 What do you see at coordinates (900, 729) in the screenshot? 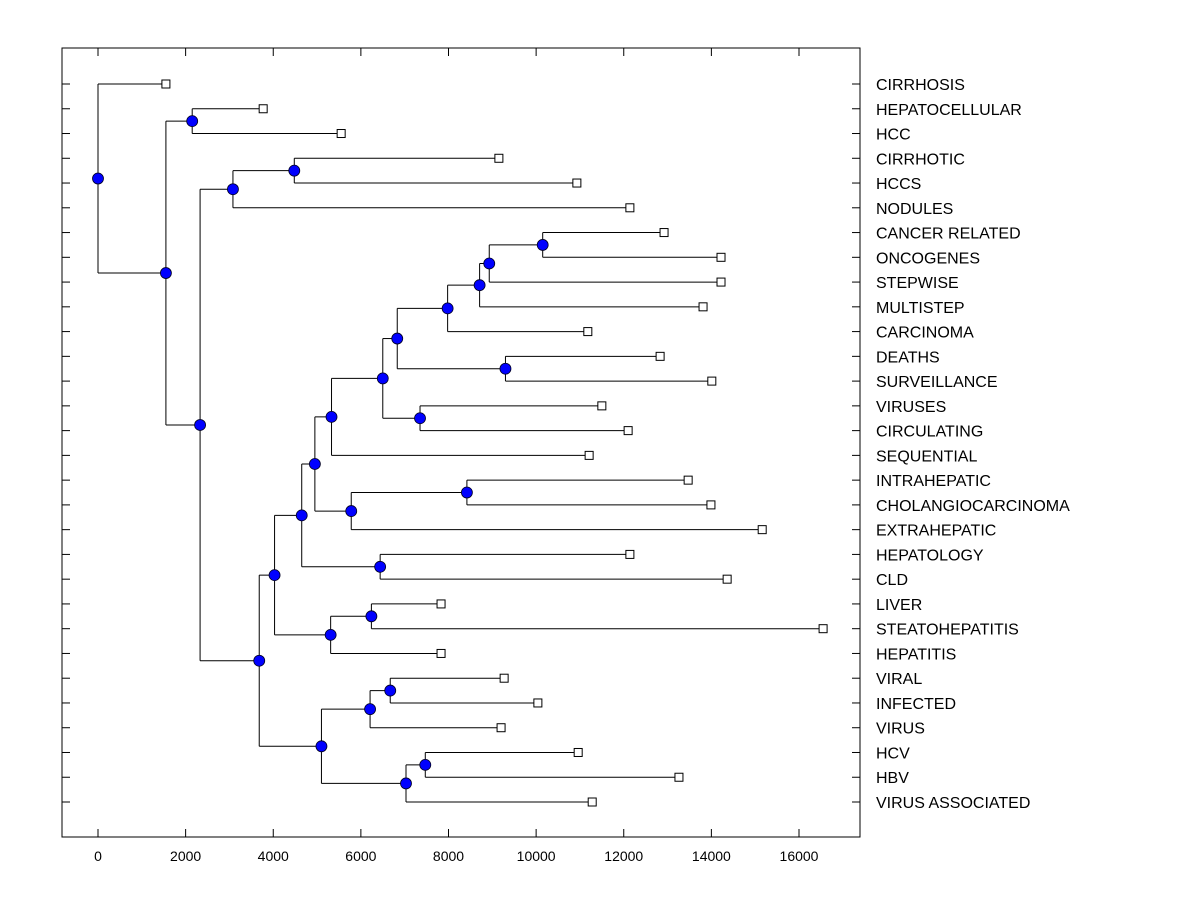
I see `leaf-label: VIRUS` at bounding box center [900, 729].